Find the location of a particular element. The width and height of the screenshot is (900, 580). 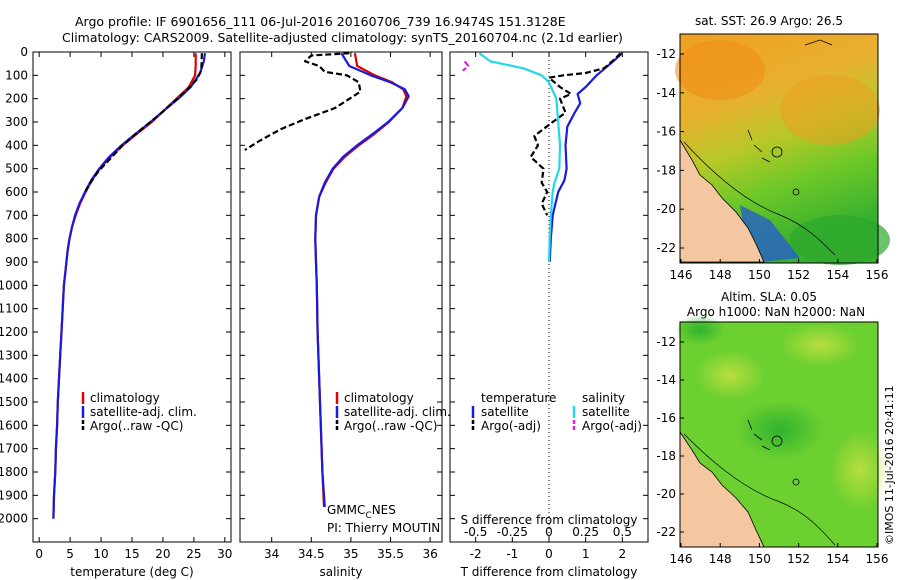

y-tick-label: 900 is located at coordinates (16, 262).